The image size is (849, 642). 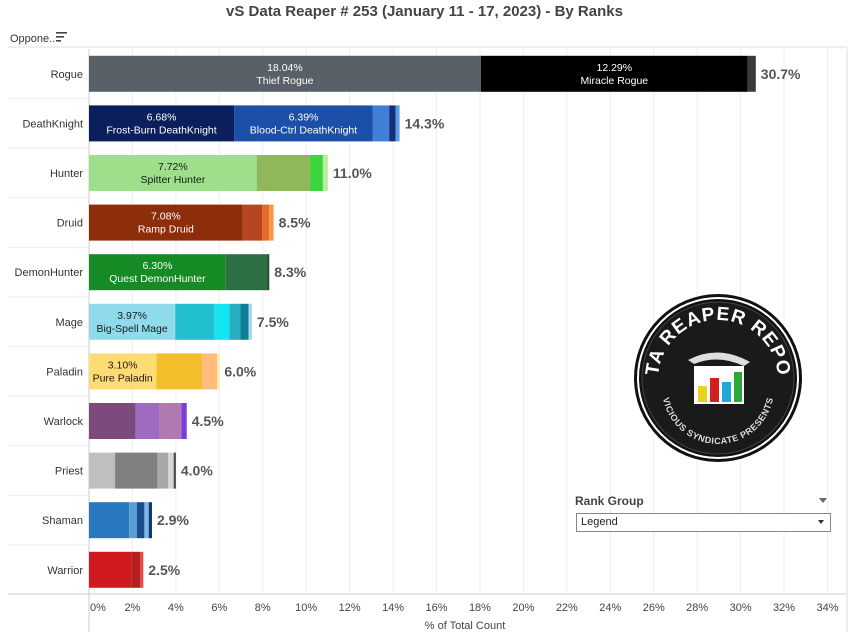 I want to click on segment-percent-label: 6.39%, so click(x=304, y=117).